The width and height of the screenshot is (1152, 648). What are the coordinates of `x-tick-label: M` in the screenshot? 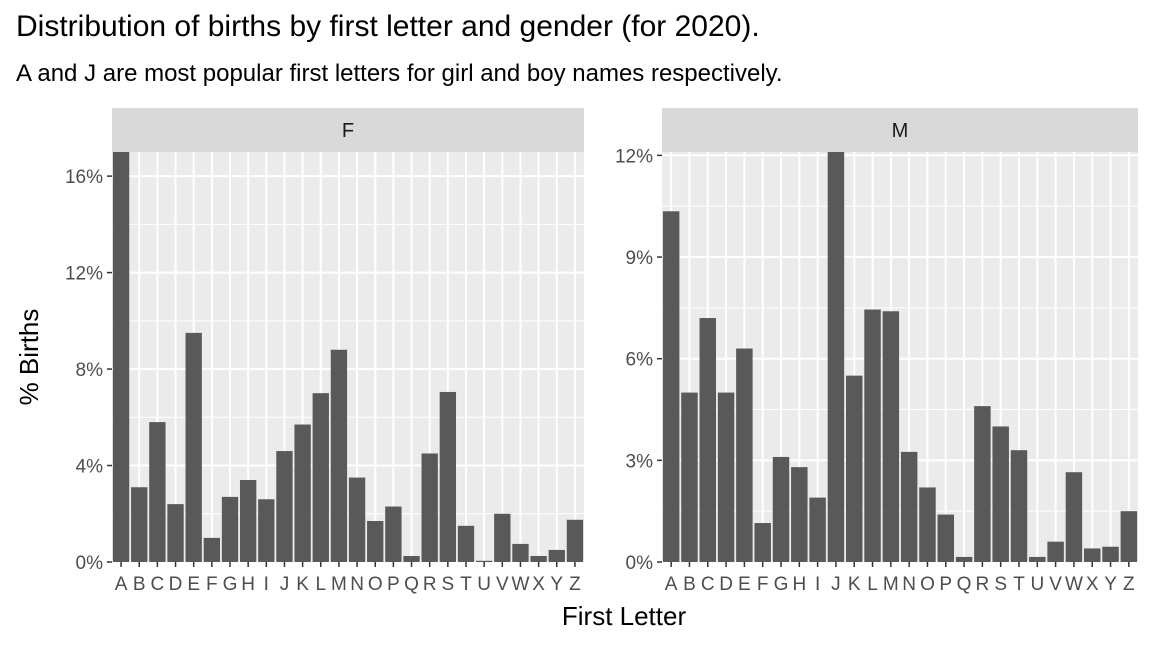 It's located at (339, 584).